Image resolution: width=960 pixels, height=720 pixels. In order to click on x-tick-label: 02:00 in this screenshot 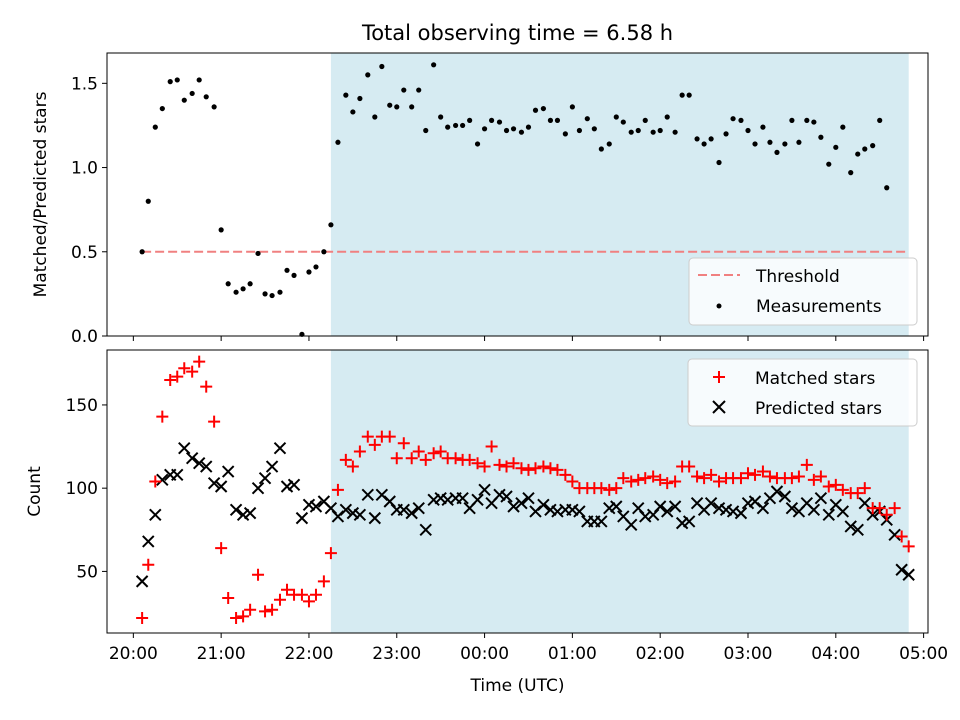, I will do `click(660, 654)`.